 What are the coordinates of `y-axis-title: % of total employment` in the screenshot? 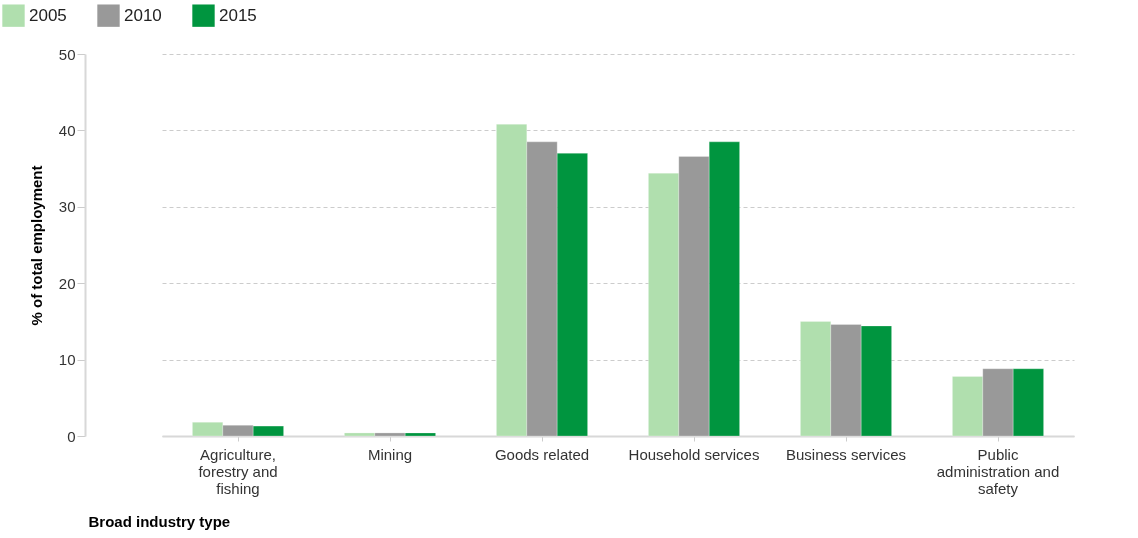 It's located at (36, 245).